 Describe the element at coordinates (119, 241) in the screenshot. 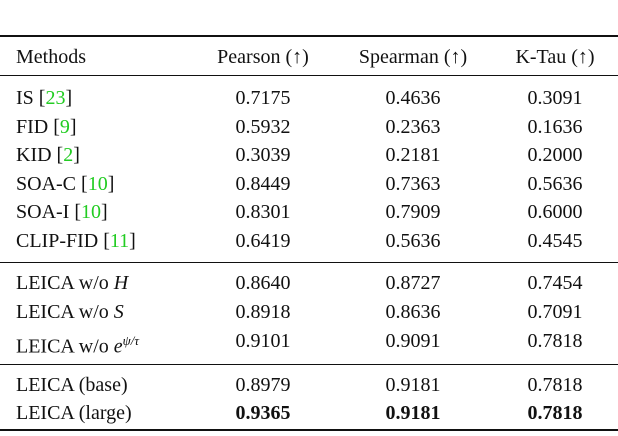

I see `cite-ref: 11` at that location.